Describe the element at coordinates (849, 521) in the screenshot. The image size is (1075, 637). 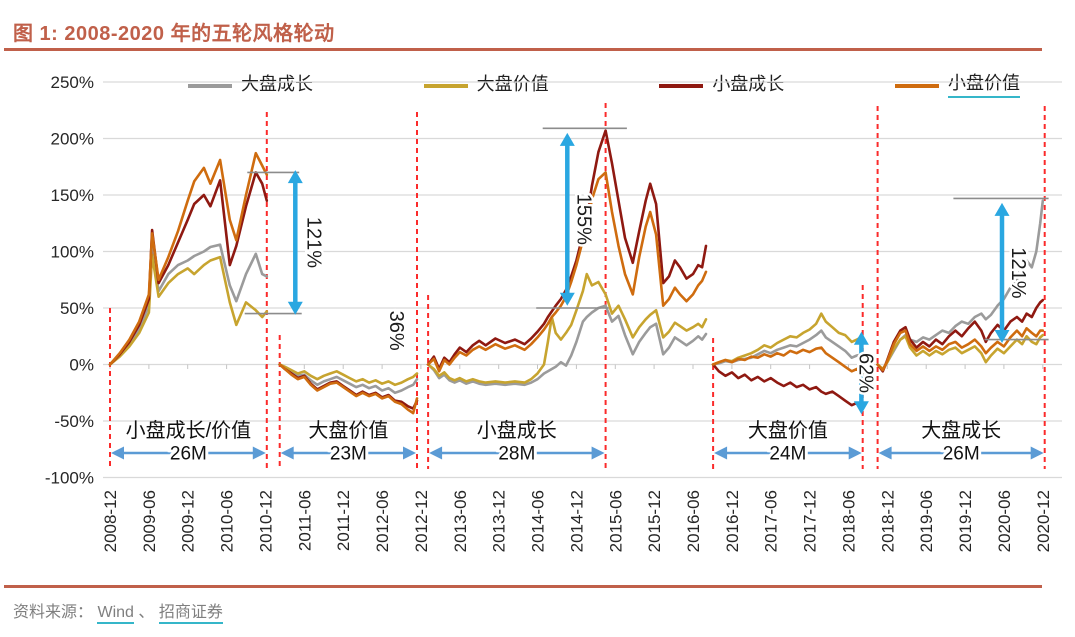
I see `x-axis-label: 2018-06` at that location.